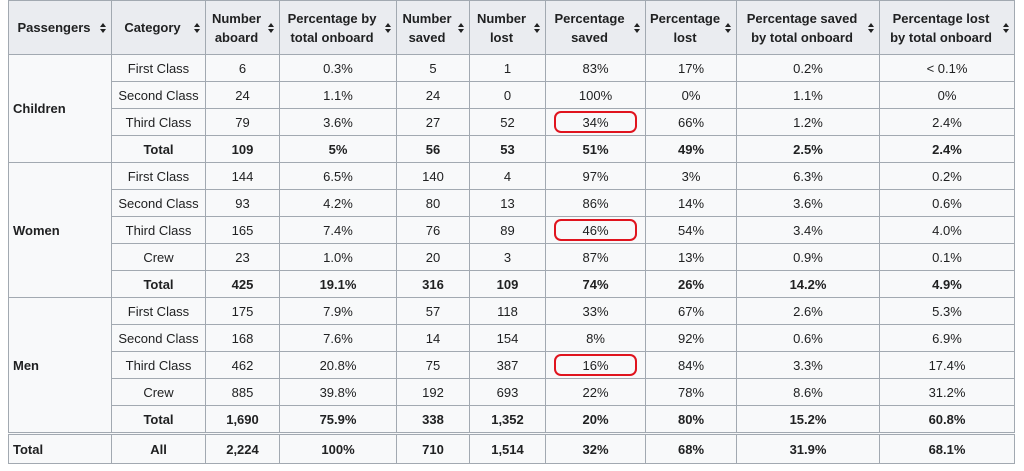  Describe the element at coordinates (691, 149) in the screenshot. I see `value-cell: 49%` at that location.